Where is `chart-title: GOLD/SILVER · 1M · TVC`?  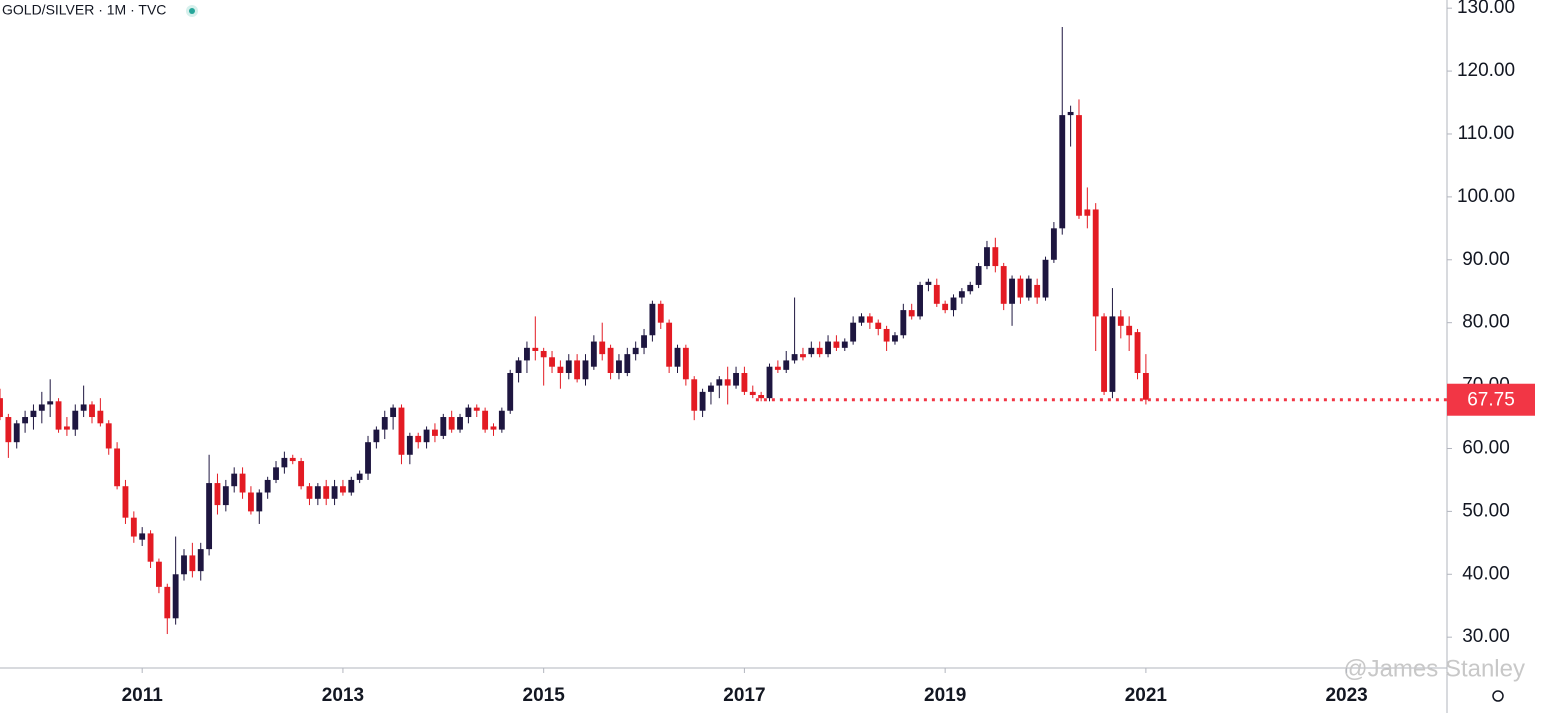
chart-title: GOLD/SILVER · 1M · TVC is located at coordinates (84, 10).